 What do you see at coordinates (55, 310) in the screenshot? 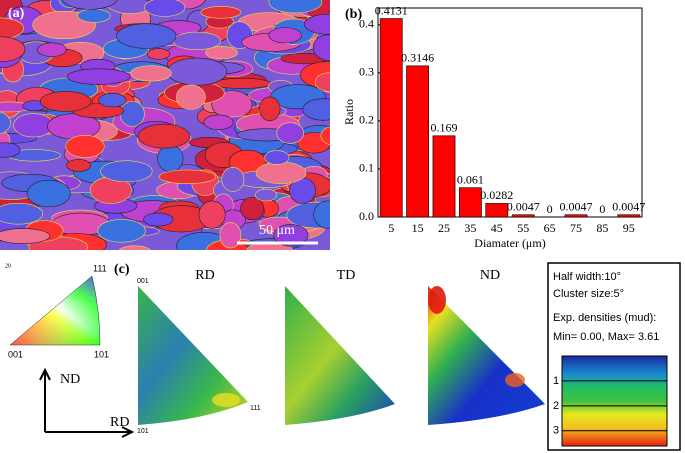
I see `ipf-key-overlay` at bounding box center [55, 310].